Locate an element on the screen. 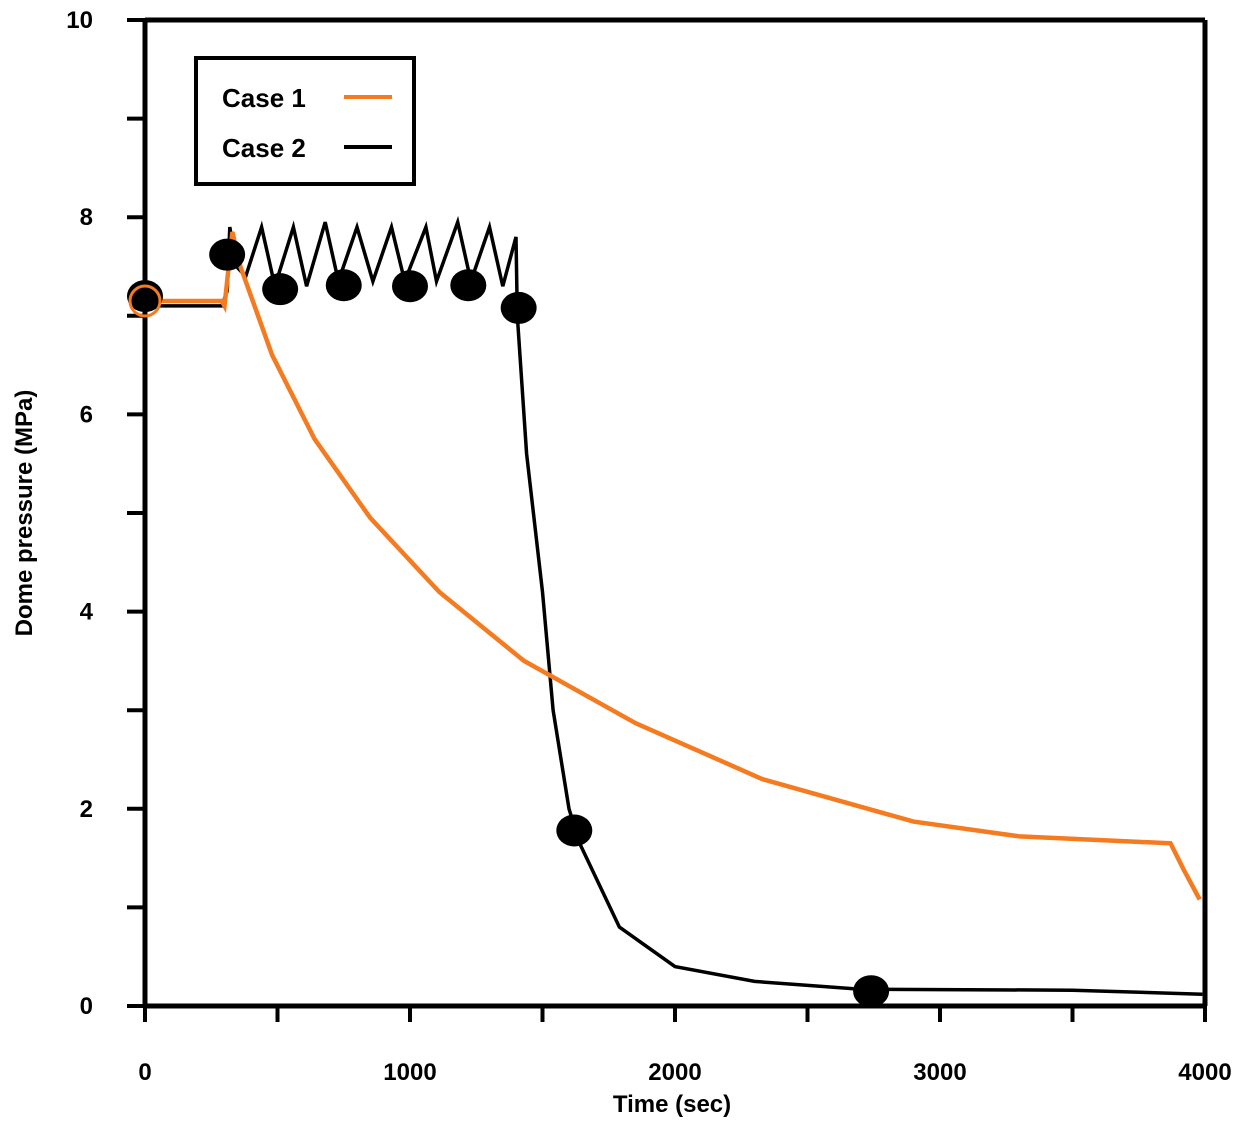 This screenshot has height=1124, width=1260. y-tick-label: 2 is located at coordinates (86, 809).